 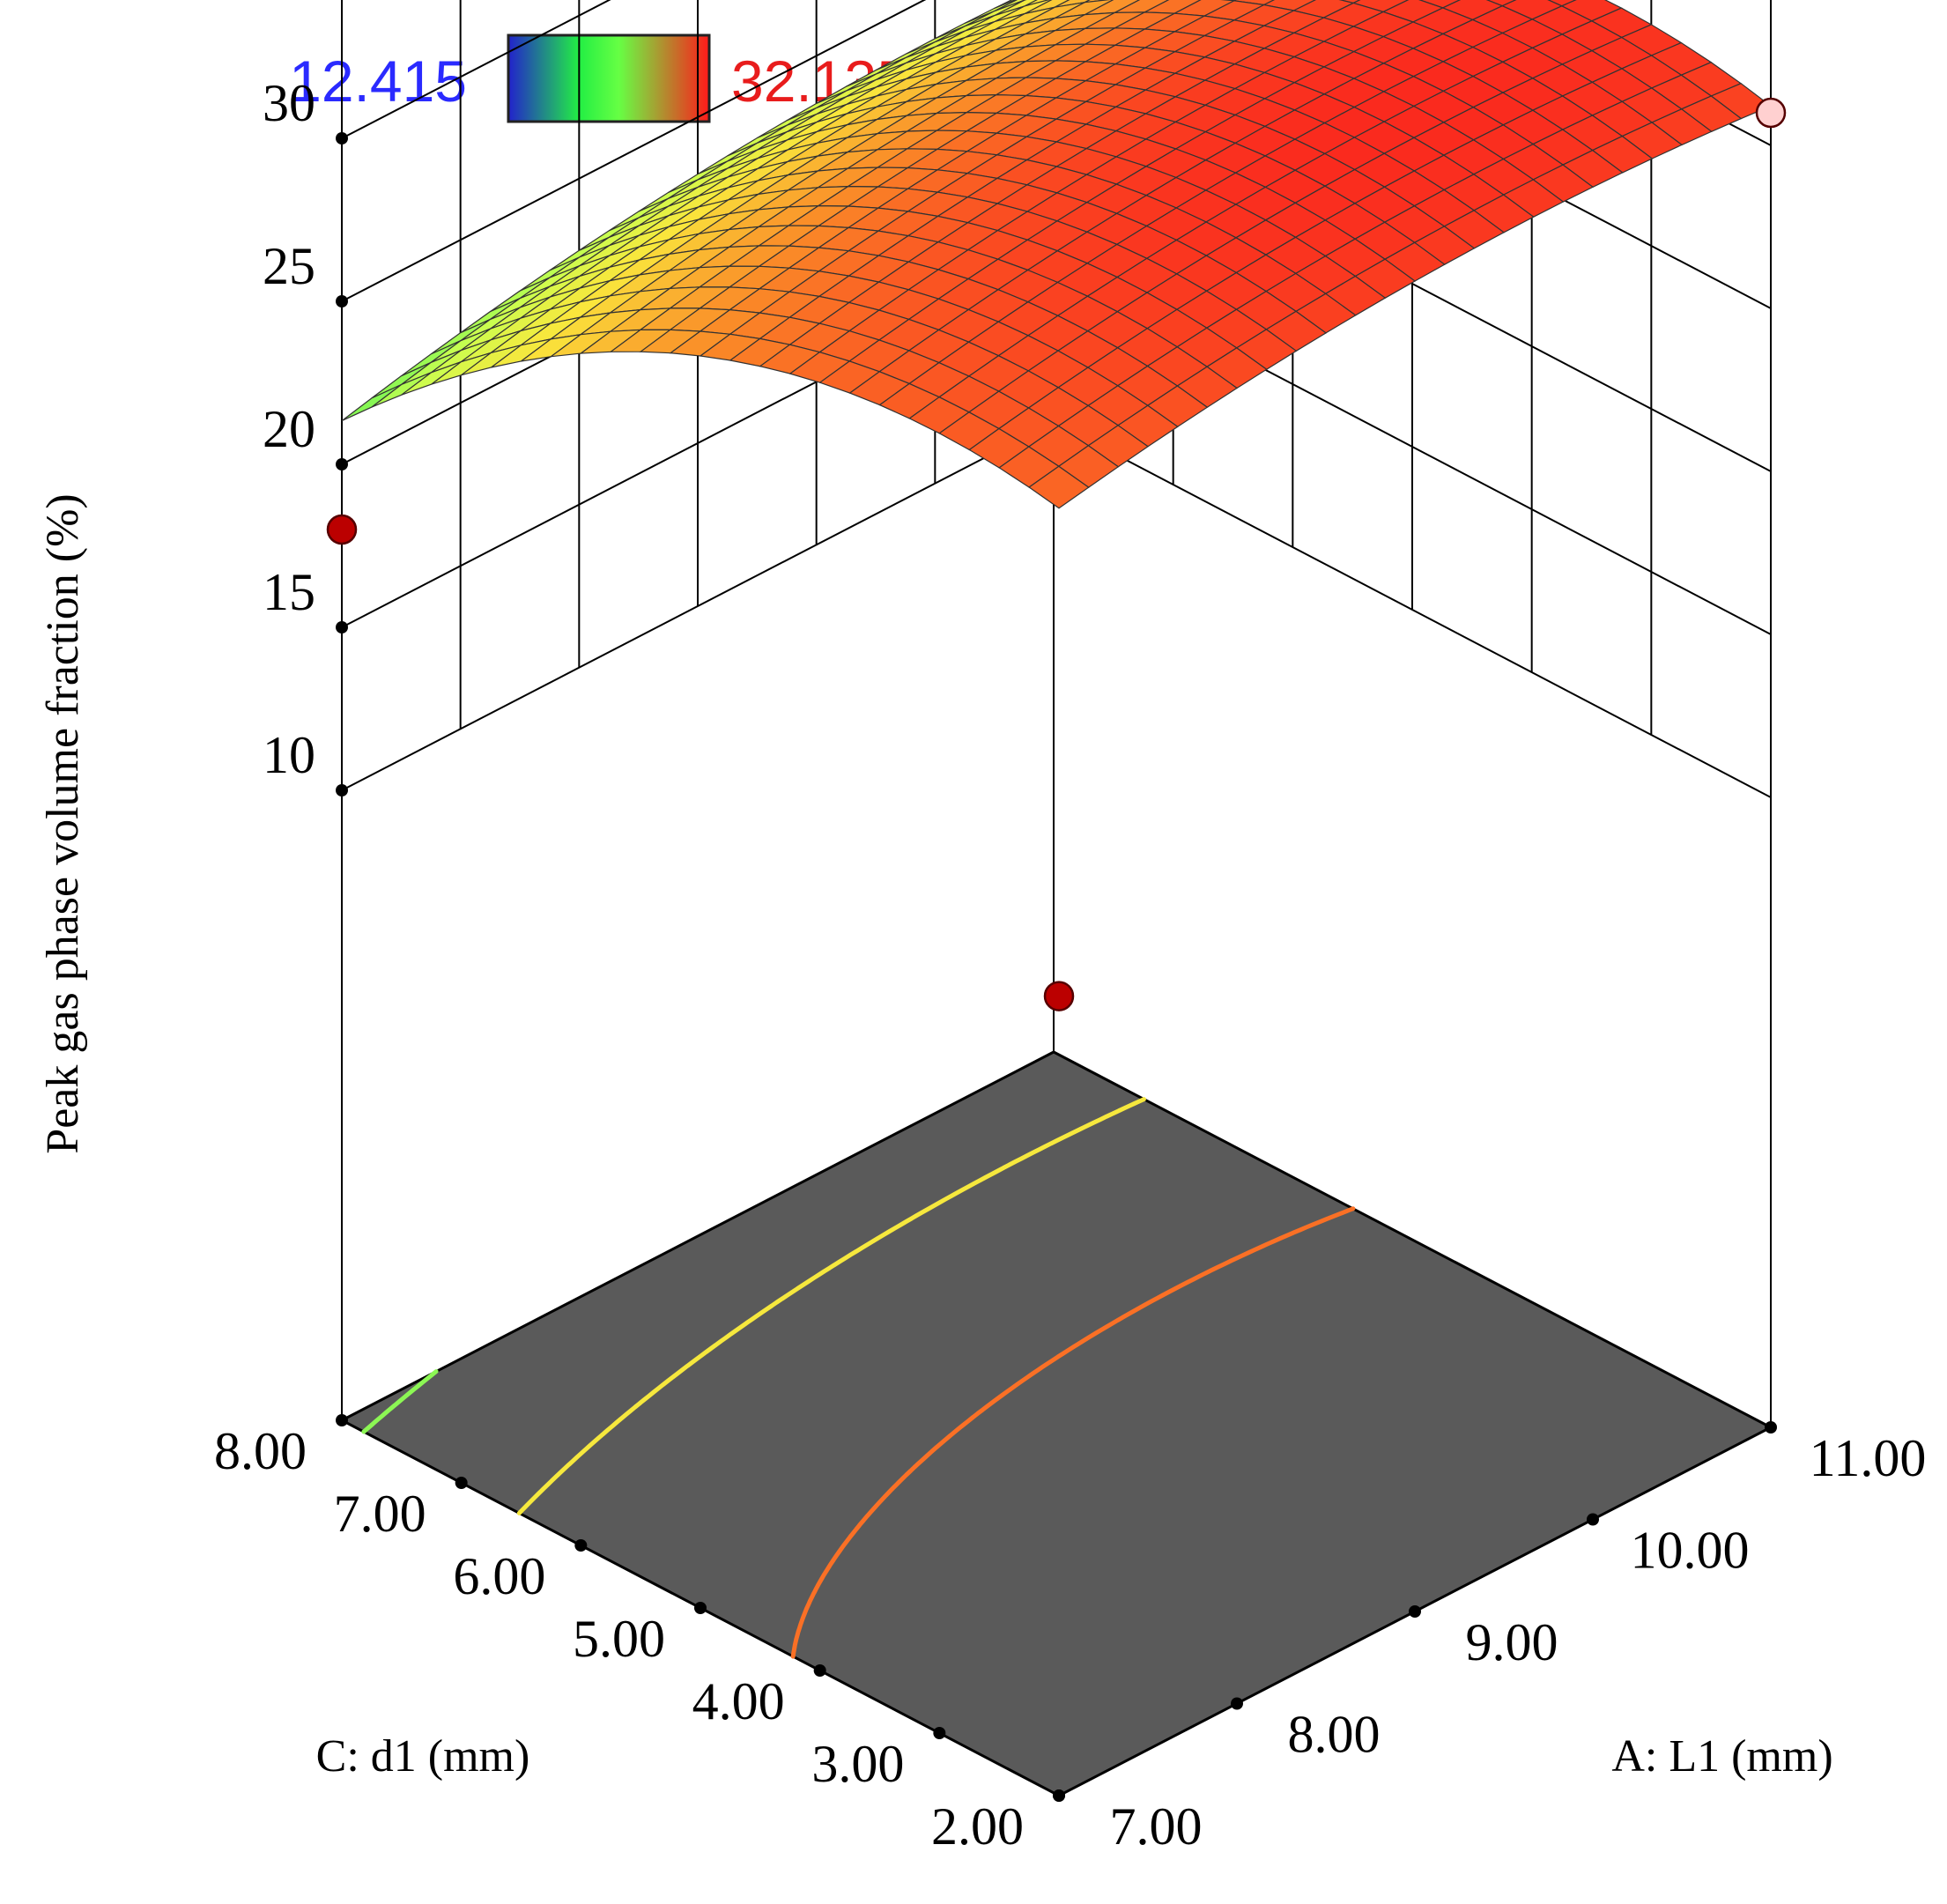 I want to click on y-tick-label: 3.00, so click(x=857, y=1764).